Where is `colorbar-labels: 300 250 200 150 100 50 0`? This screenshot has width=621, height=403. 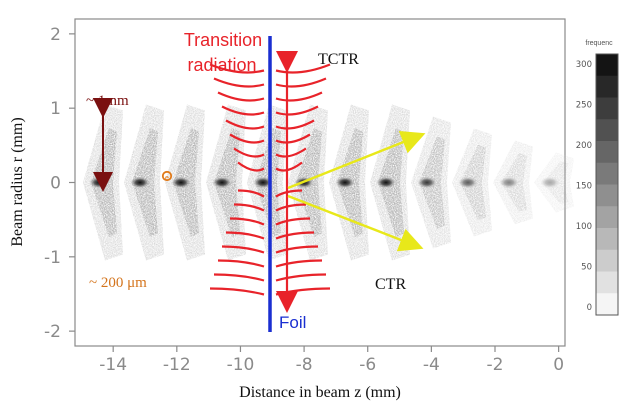 colorbar-labels: 300 250 200 150 100 50 0 is located at coordinates (584, 186).